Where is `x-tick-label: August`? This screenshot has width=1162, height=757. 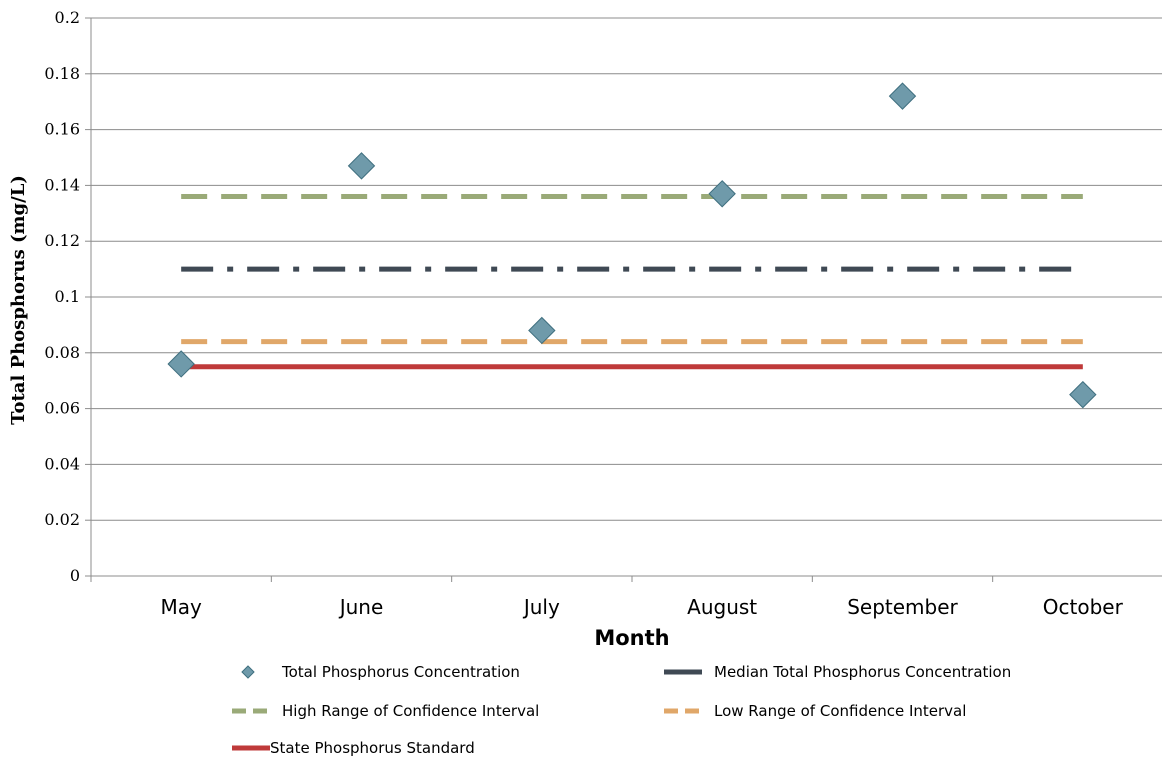 x-tick-label: August is located at coordinates (722, 607).